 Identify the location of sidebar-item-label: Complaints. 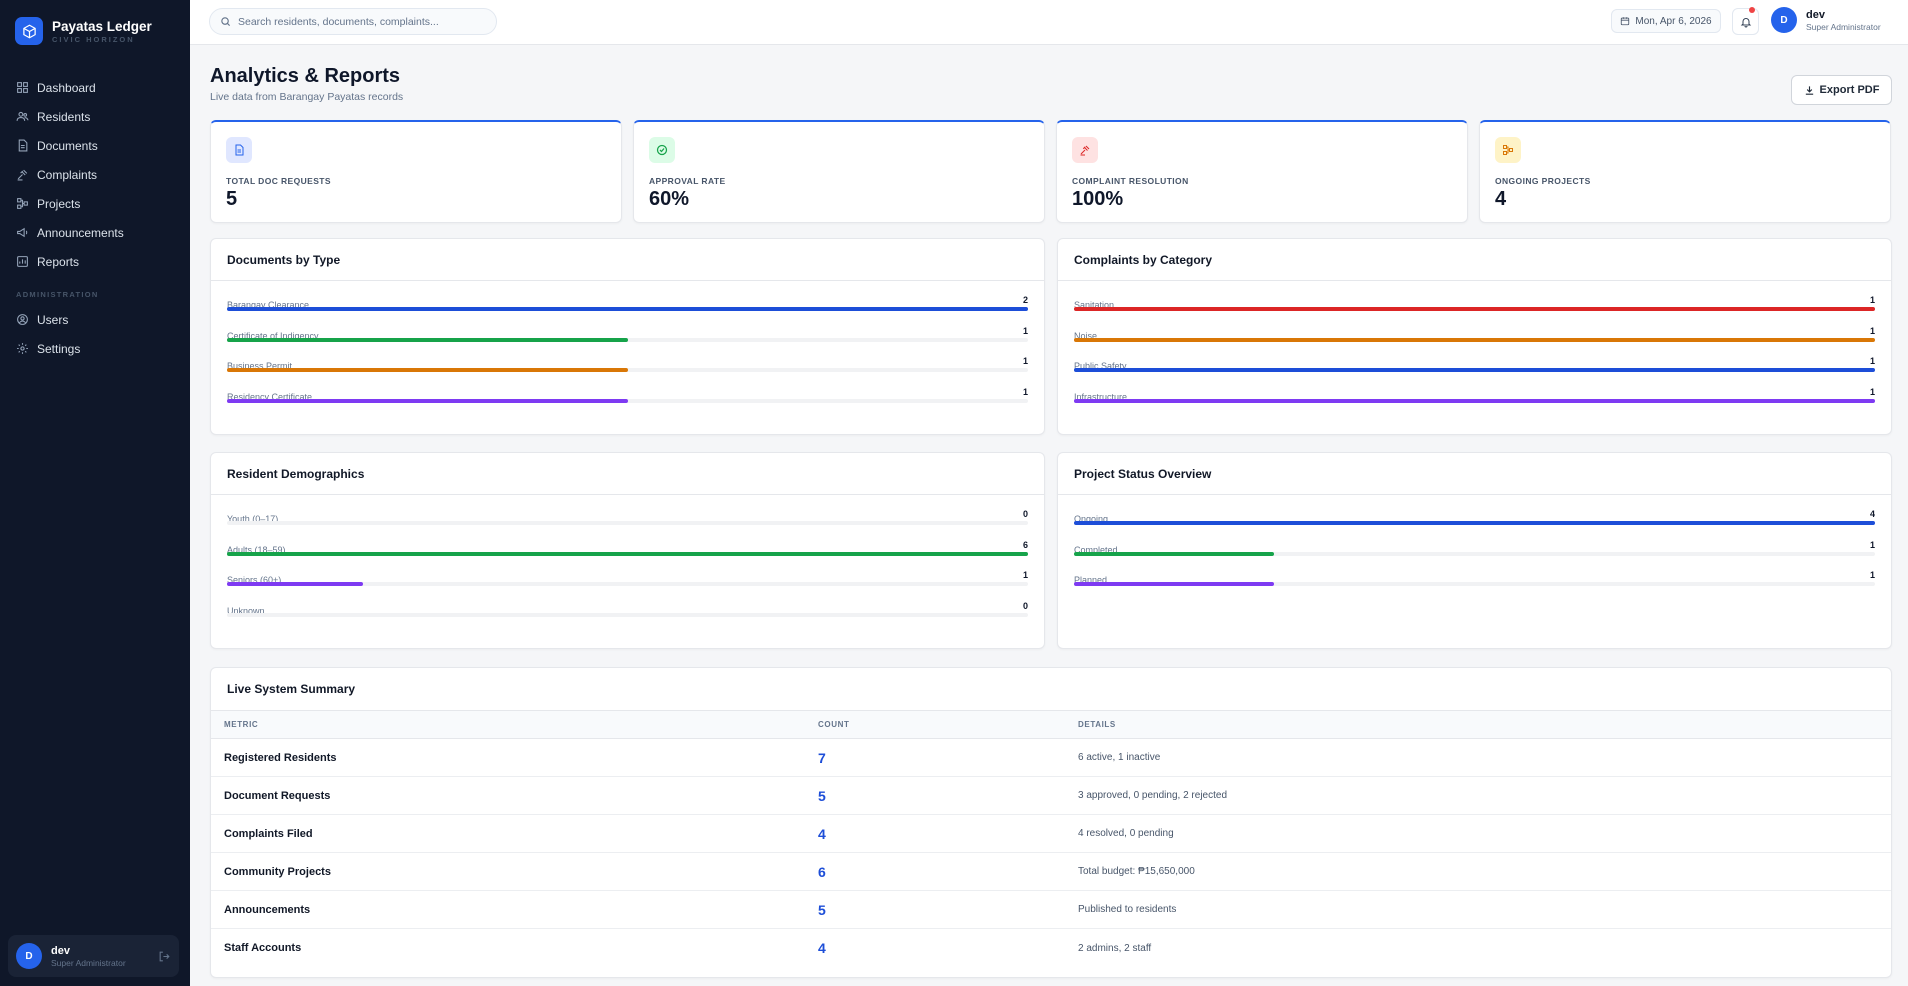
(67, 174).